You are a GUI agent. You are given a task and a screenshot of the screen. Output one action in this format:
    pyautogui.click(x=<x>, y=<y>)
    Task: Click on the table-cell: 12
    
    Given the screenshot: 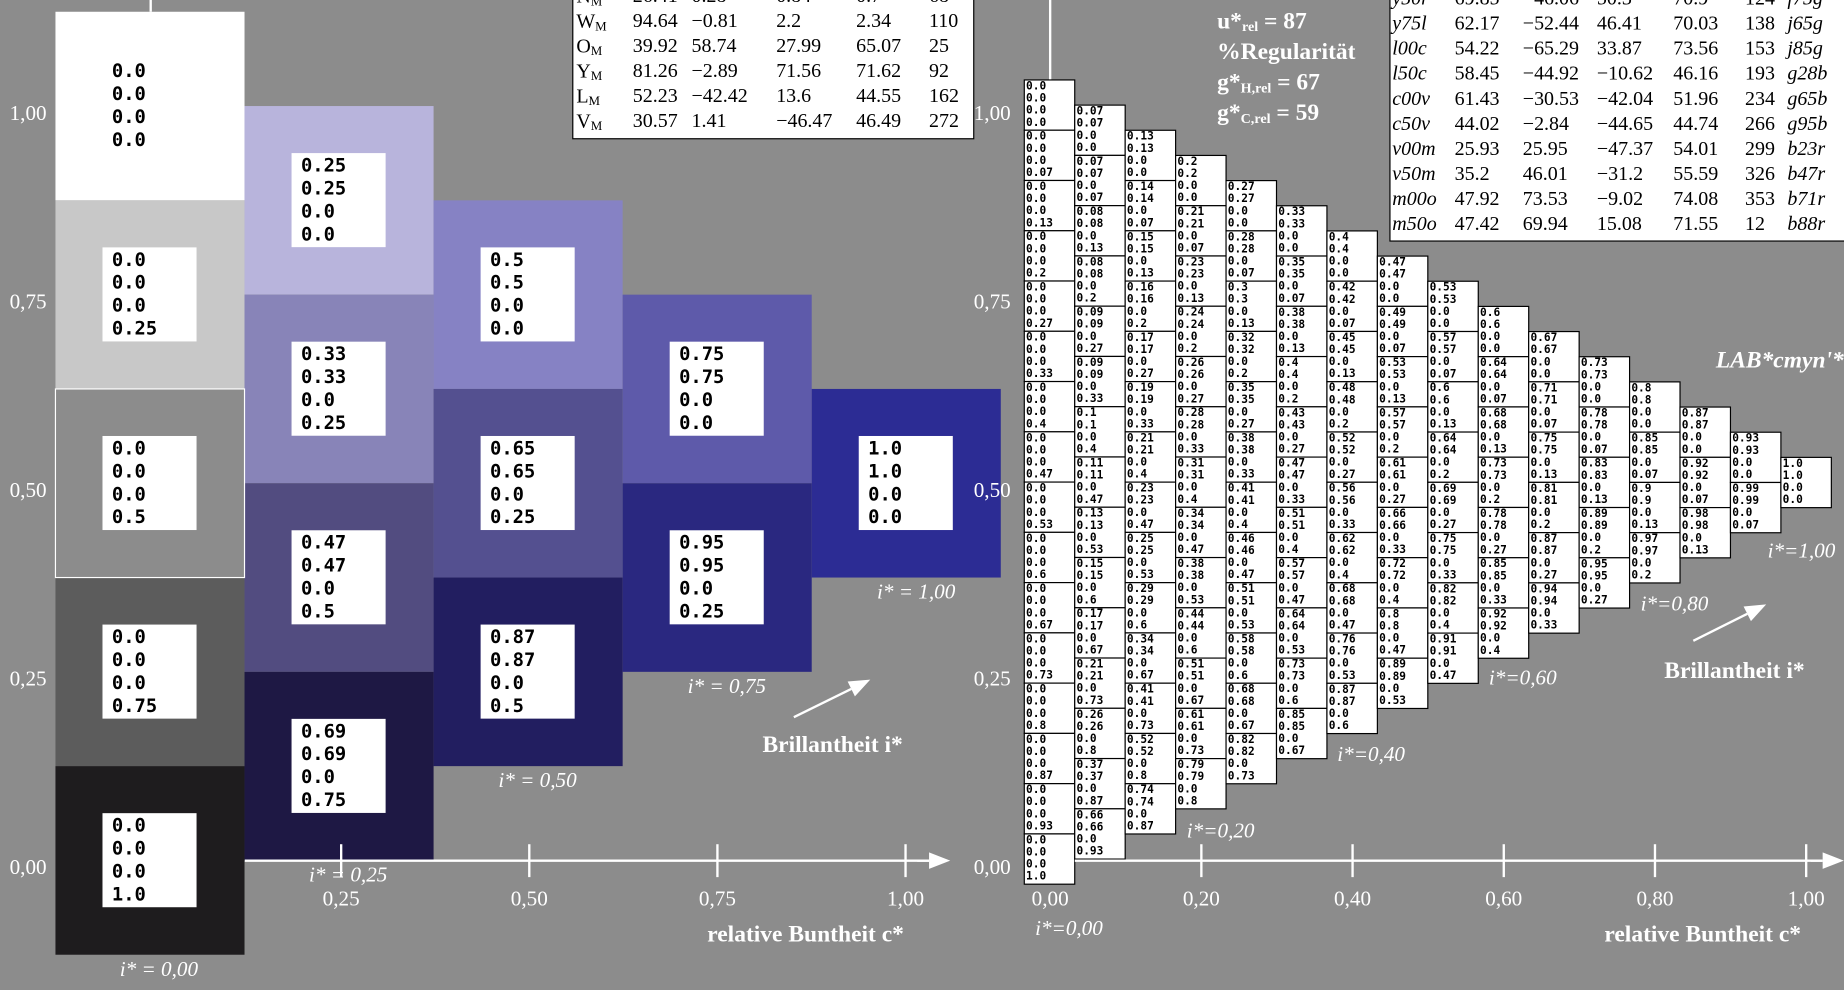 What is the action you would take?
    pyautogui.click(x=1755, y=224)
    